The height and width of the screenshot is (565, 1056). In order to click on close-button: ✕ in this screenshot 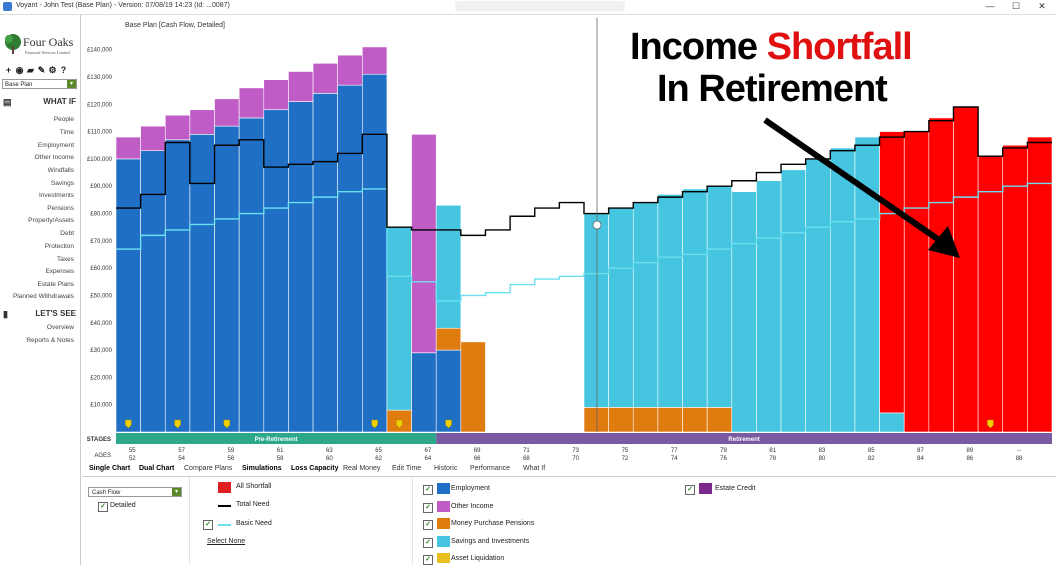, I will do `click(1042, 6)`.